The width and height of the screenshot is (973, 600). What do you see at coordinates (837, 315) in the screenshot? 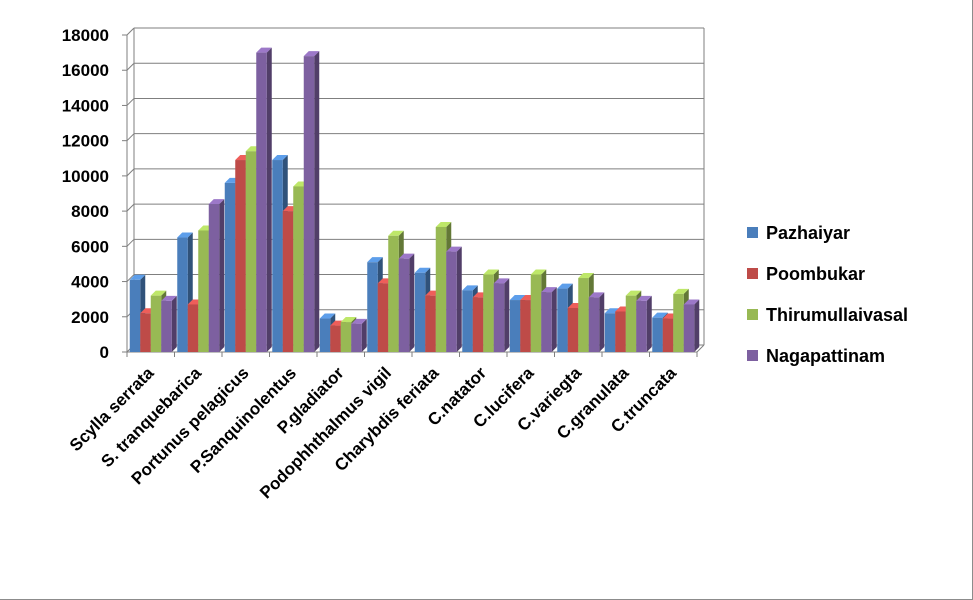
I see `legend-label: Thirumullaivasal` at bounding box center [837, 315].